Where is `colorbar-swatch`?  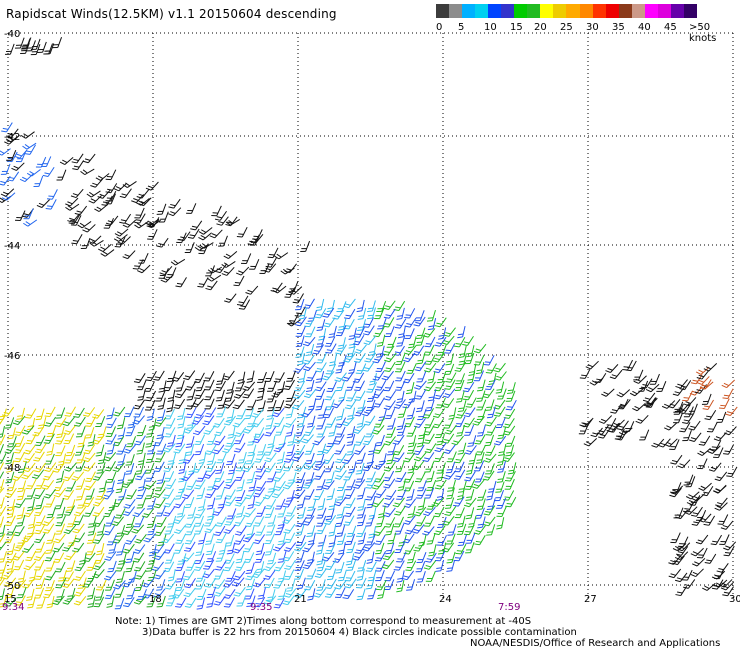
colorbar-swatch is located at coordinates (690, 11).